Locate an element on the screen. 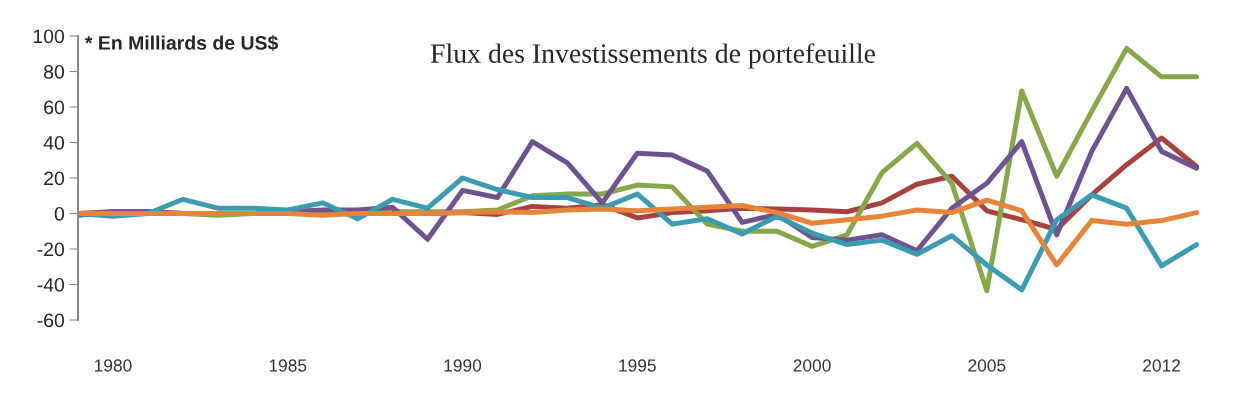 This screenshot has height=401, width=1248. y-tick-label: 100 is located at coordinates (49, 36).